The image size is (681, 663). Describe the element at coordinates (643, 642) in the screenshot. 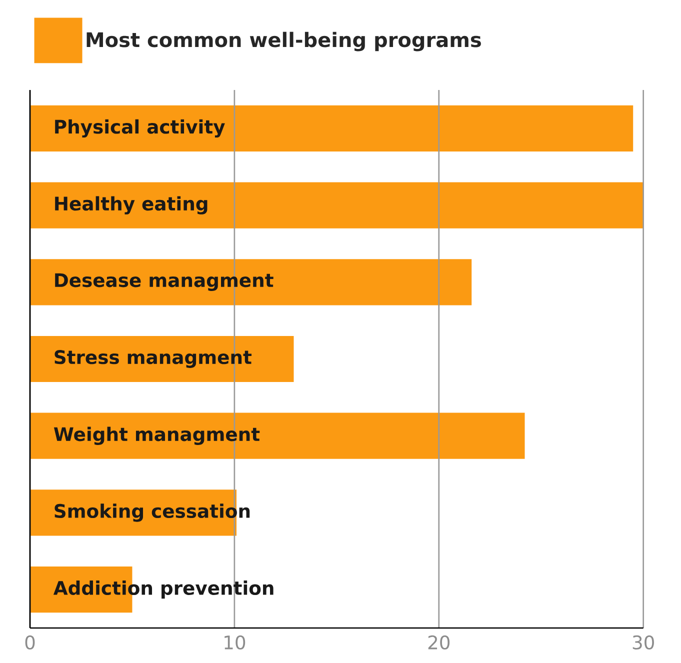

I see `x-tick-label: 30` at that location.